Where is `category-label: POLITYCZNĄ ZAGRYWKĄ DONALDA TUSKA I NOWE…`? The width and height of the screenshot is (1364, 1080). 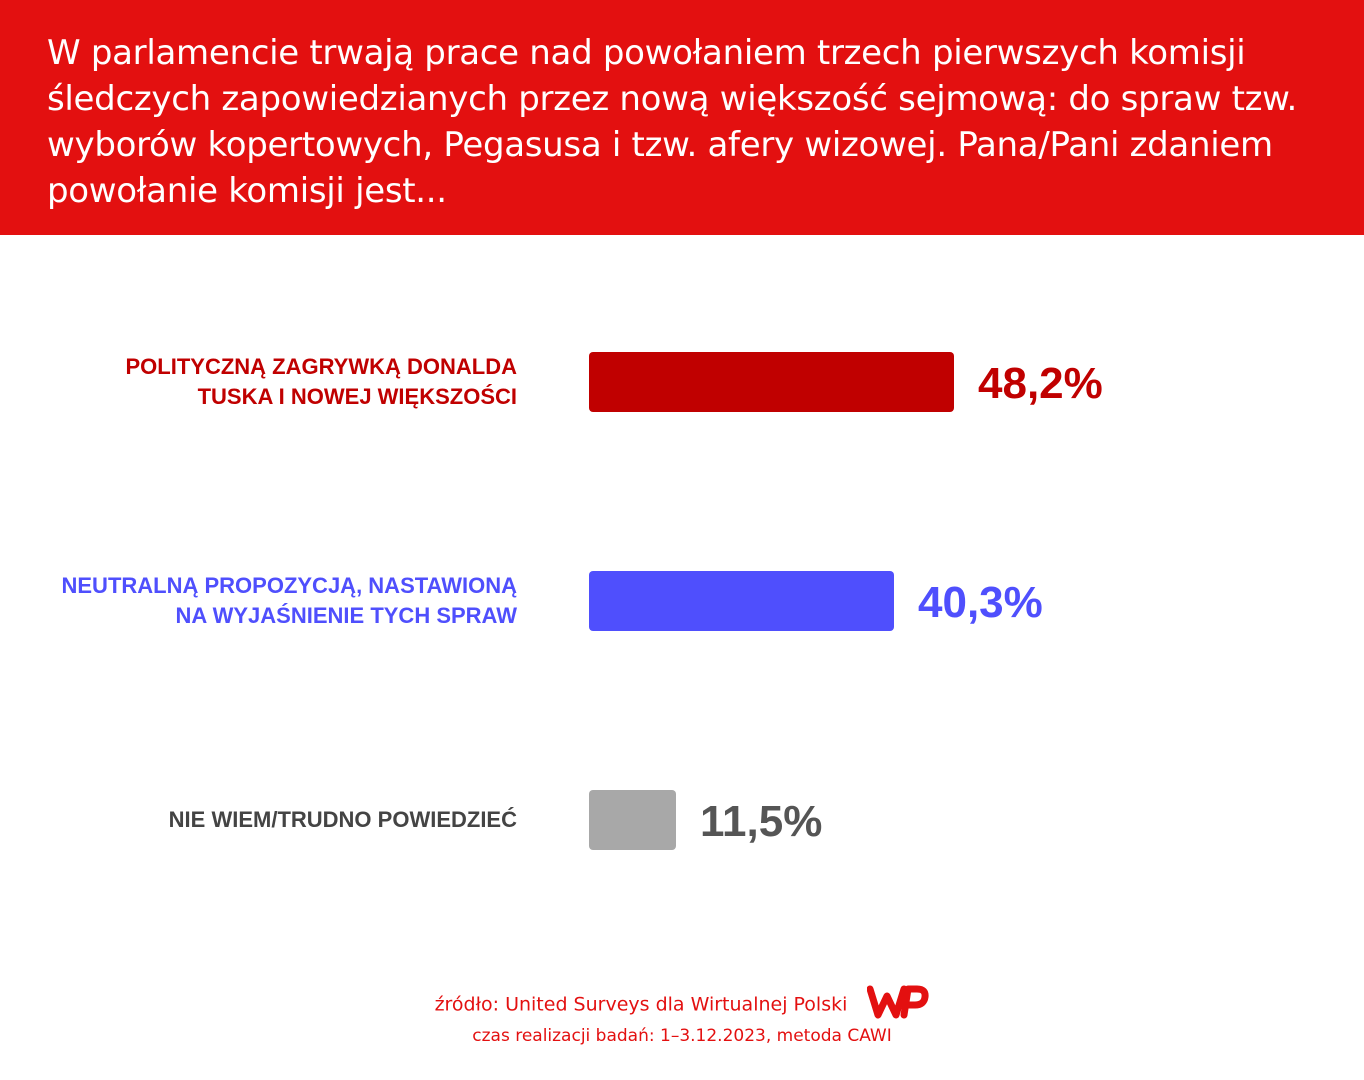 category-label: POLITYCZNĄ ZAGRYWKĄ DONALDA TUSKA I NOWE… is located at coordinates (321, 381).